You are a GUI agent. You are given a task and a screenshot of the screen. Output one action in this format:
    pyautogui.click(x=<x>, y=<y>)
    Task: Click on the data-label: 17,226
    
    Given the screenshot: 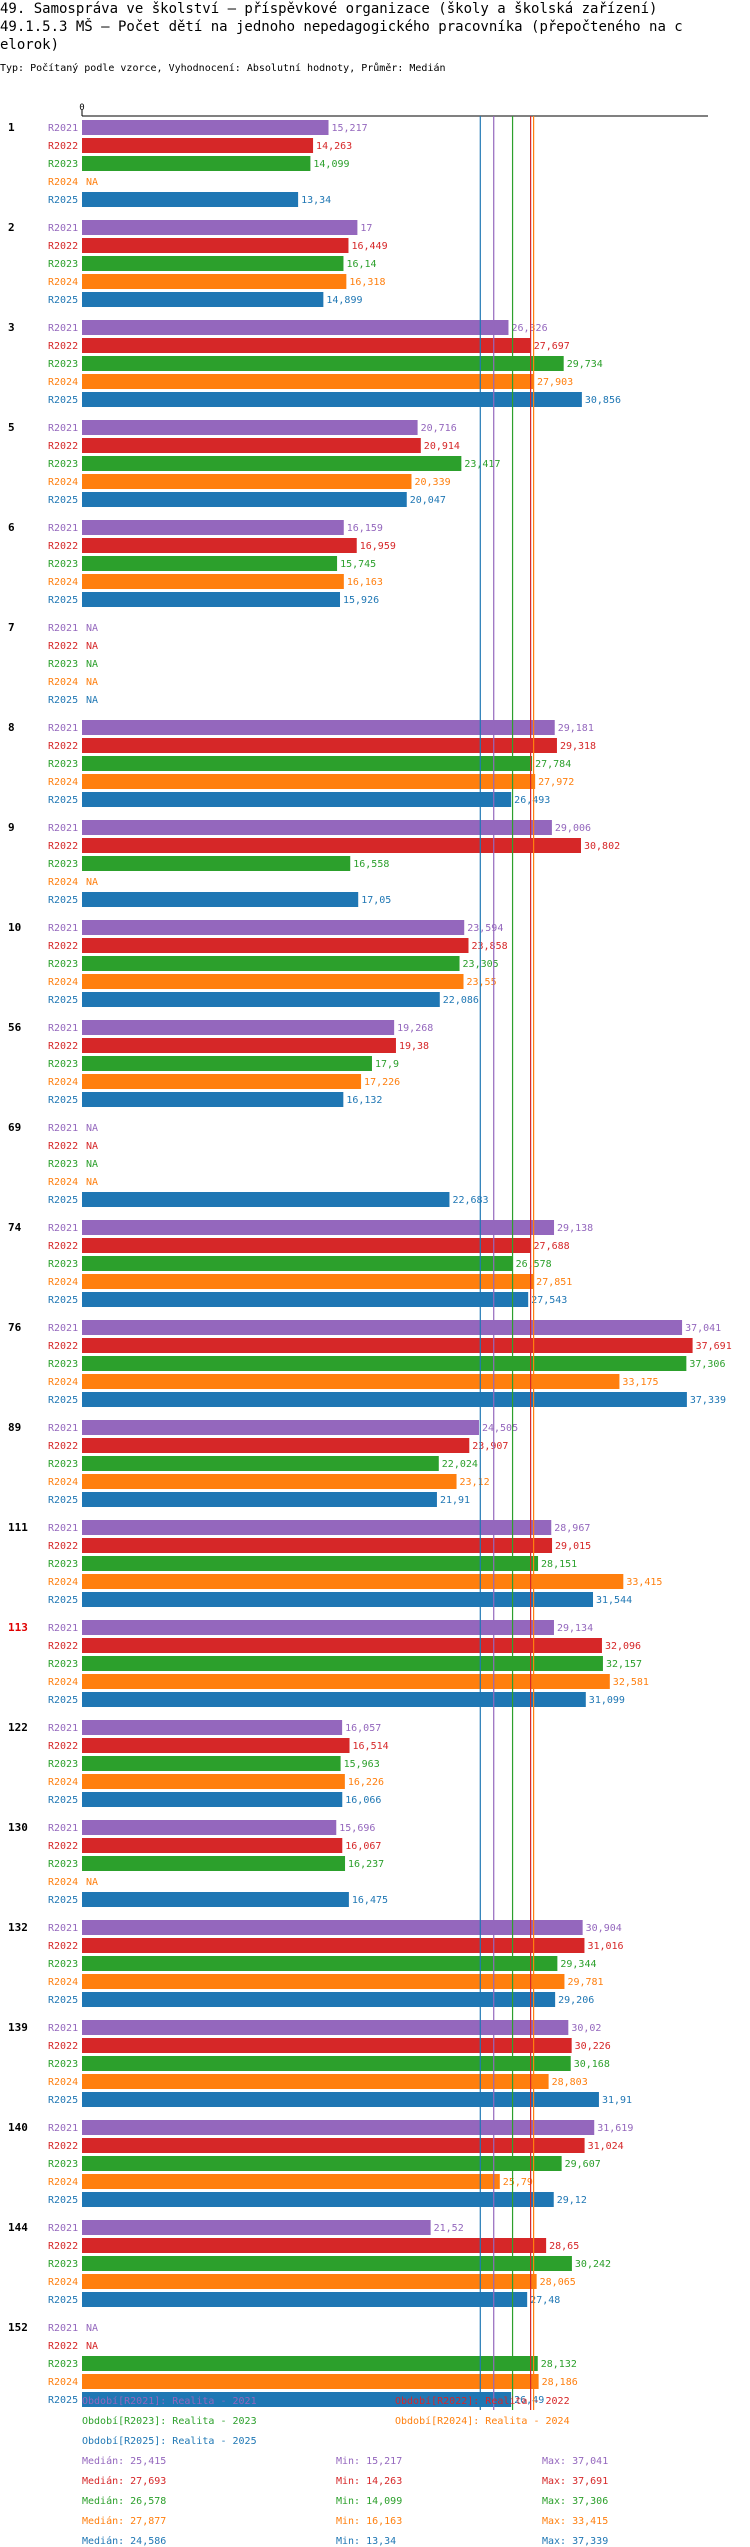 What is the action you would take?
    pyautogui.click(x=382, y=1082)
    